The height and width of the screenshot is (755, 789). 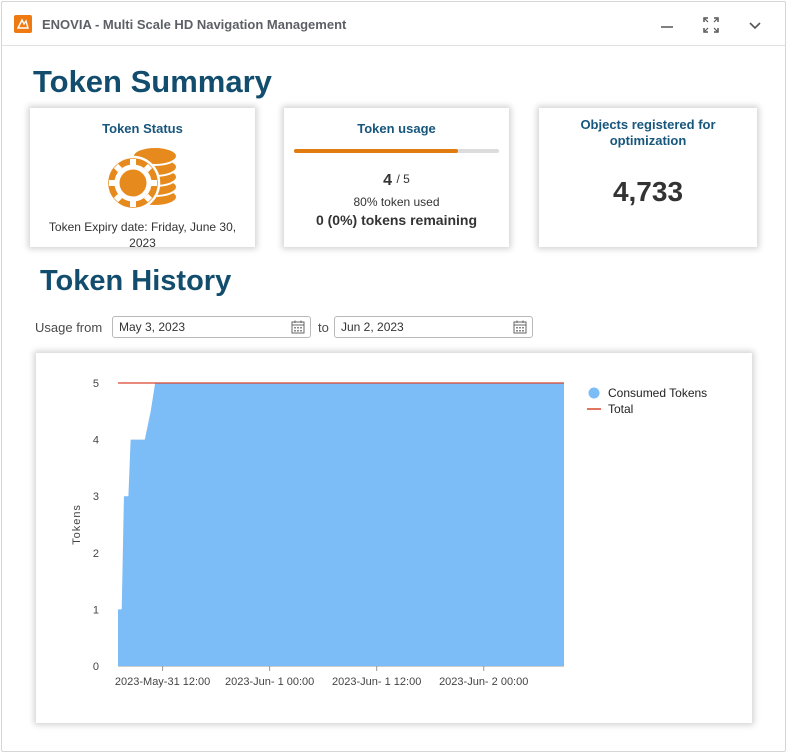 What do you see at coordinates (648, 132) in the screenshot?
I see `objects-registered-title: Objects registered for optimization` at bounding box center [648, 132].